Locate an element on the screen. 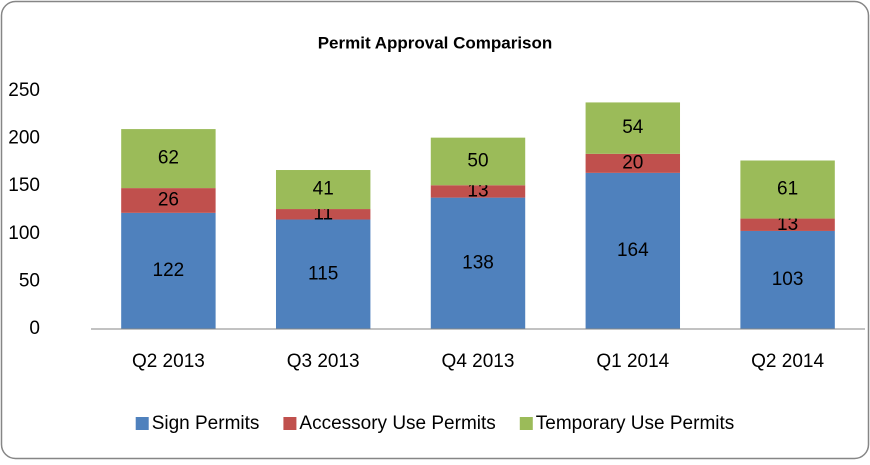  y-tick-label: 100 is located at coordinates (24, 233).